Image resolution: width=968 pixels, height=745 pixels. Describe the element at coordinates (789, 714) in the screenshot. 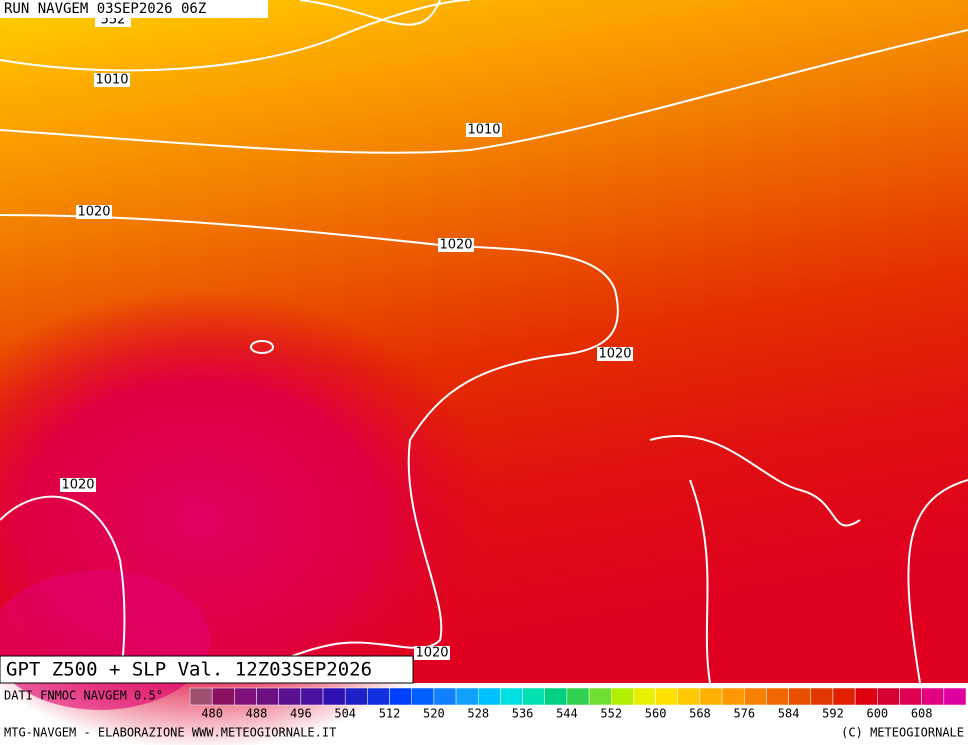

I see `colorbar-tick-label: 584` at that location.